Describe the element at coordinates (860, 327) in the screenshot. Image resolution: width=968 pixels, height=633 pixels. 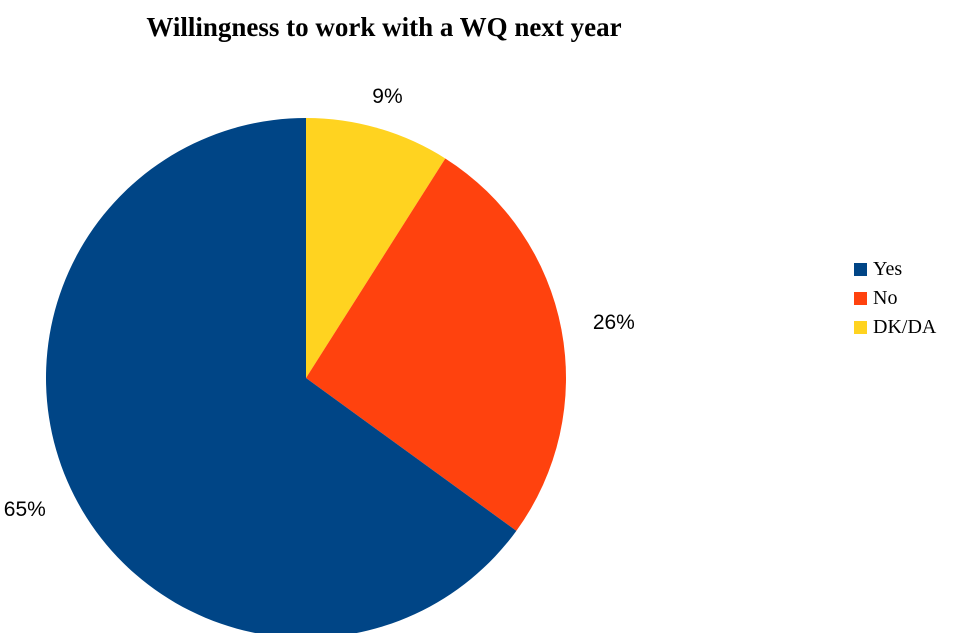
I see `legend-swatch-dk-da` at that location.